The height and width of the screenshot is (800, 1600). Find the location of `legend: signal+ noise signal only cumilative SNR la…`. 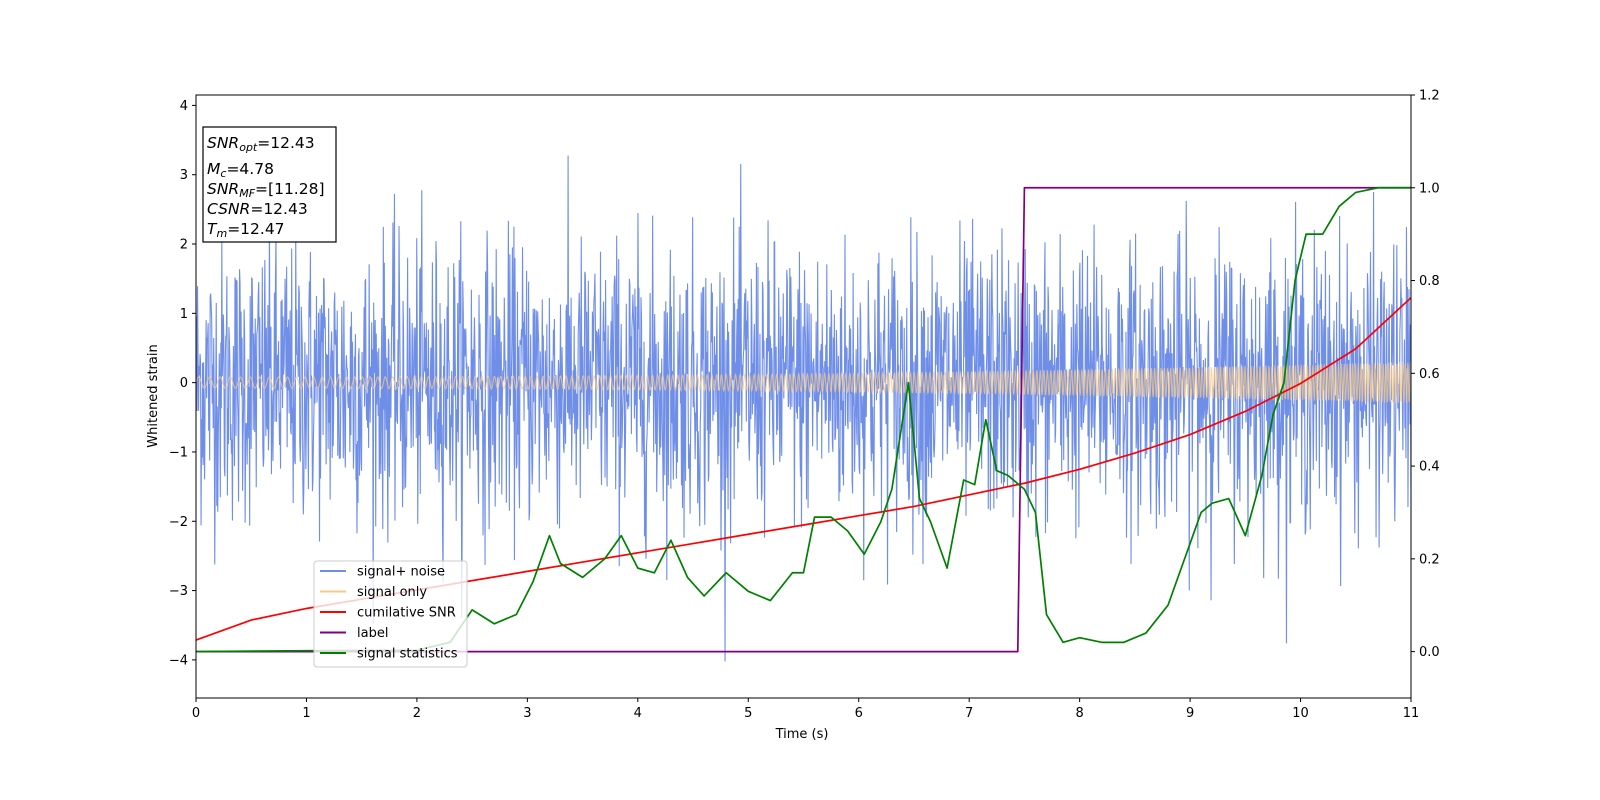

legend: signal+ noise signal only cumilative SNR la… is located at coordinates (390, 614).